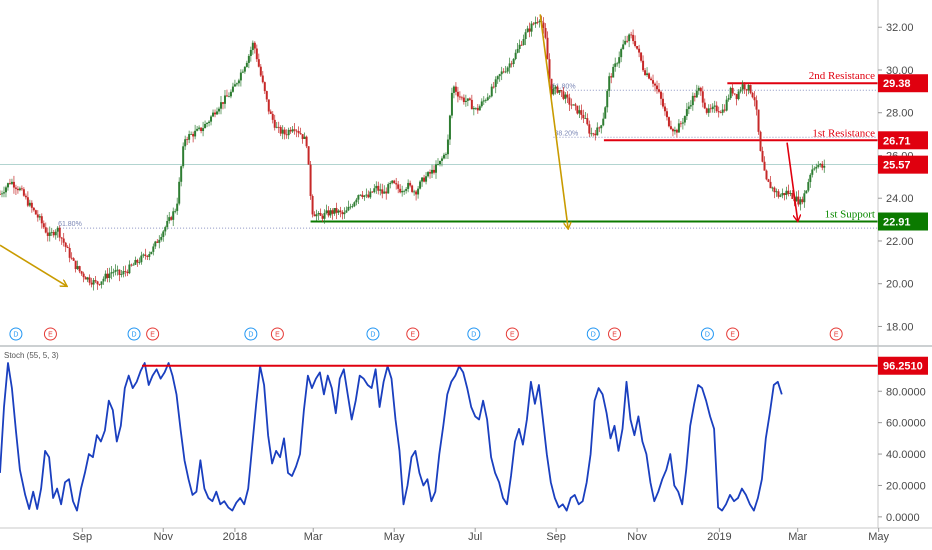 The height and width of the screenshot is (550, 932). Describe the element at coordinates (792, 181) in the screenshot. I see `projection-arrow` at that location.